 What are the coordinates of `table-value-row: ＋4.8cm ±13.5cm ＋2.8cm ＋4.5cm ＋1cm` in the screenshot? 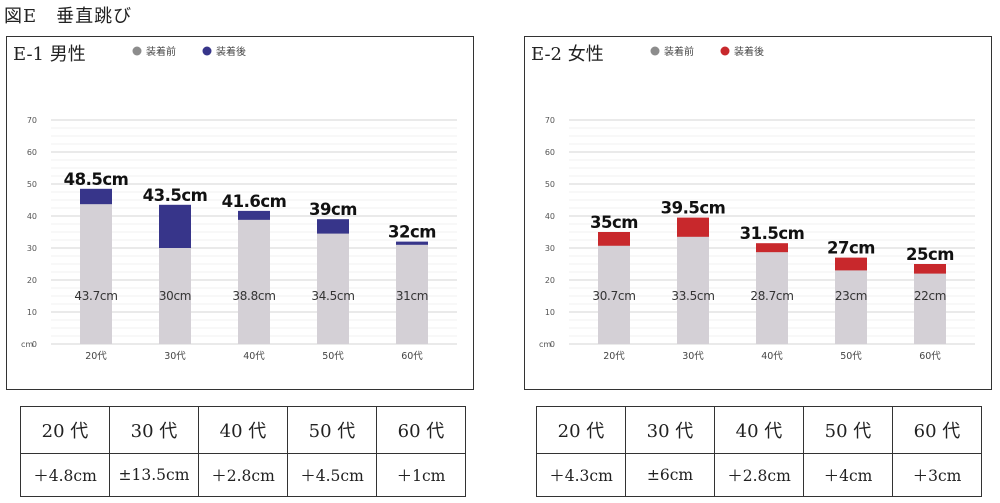 It's located at (243, 475).